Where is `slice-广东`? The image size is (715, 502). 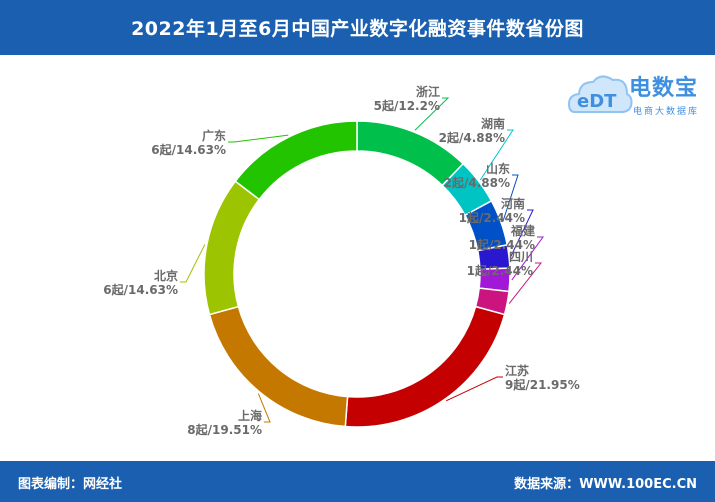
slice-广东 is located at coordinates (296, 160).